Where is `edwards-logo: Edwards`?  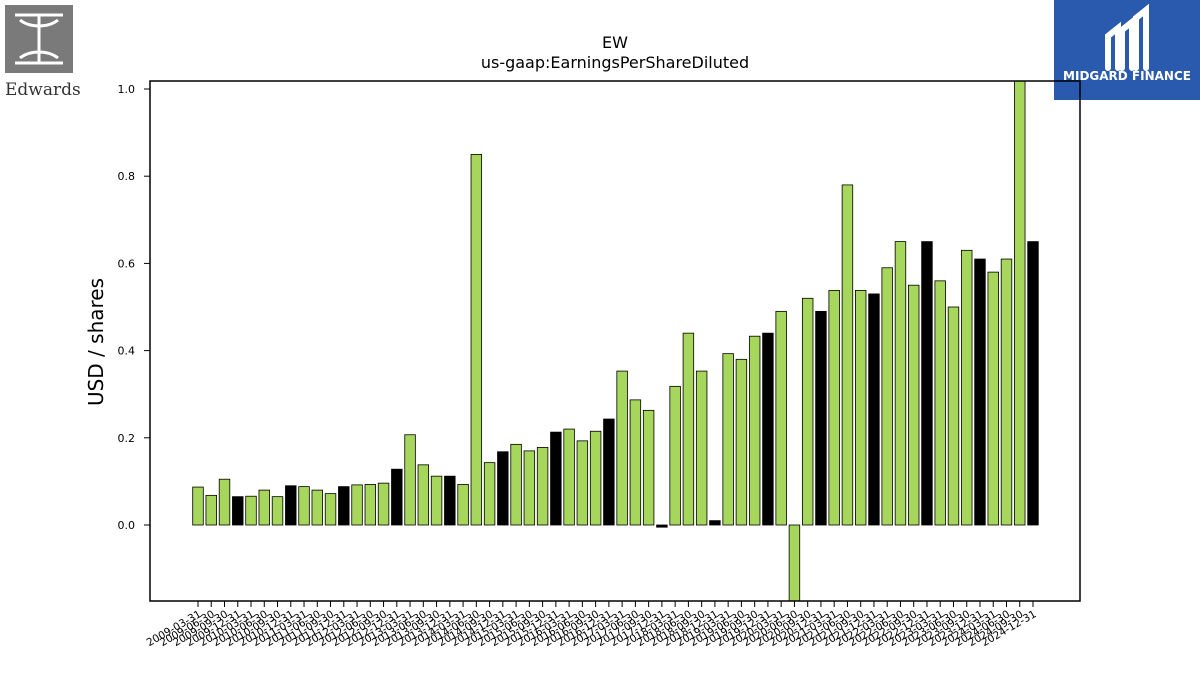
edwards-logo: Edwards is located at coordinates (43, 52).